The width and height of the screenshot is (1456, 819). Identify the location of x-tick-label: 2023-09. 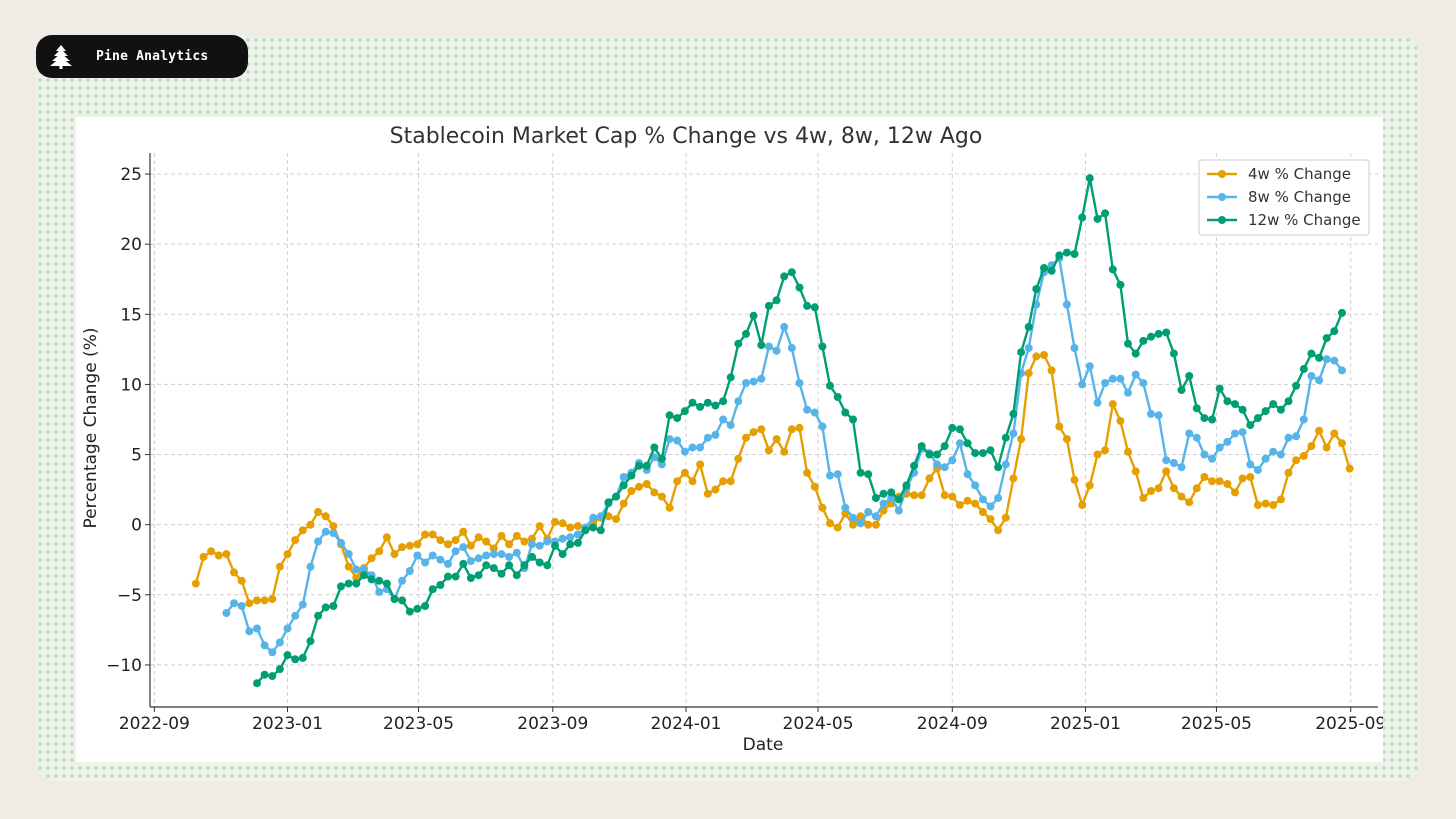
(552, 724).